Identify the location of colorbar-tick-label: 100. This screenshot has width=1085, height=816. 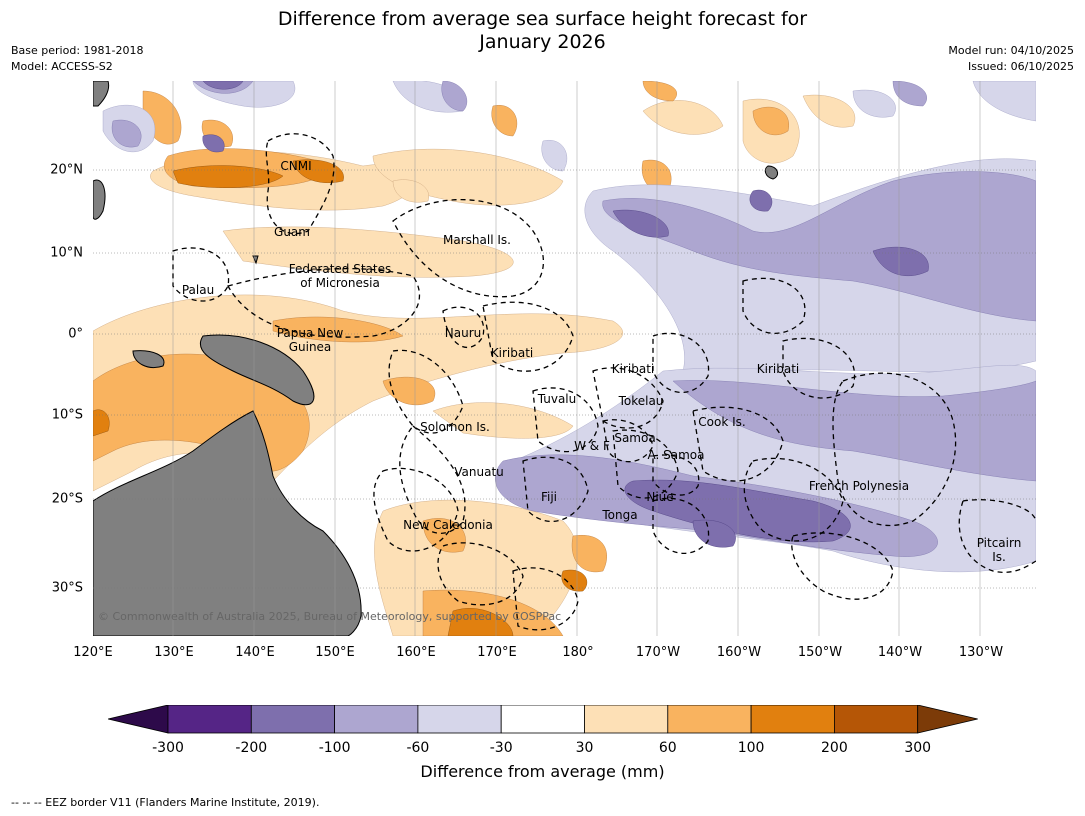
(751, 748).